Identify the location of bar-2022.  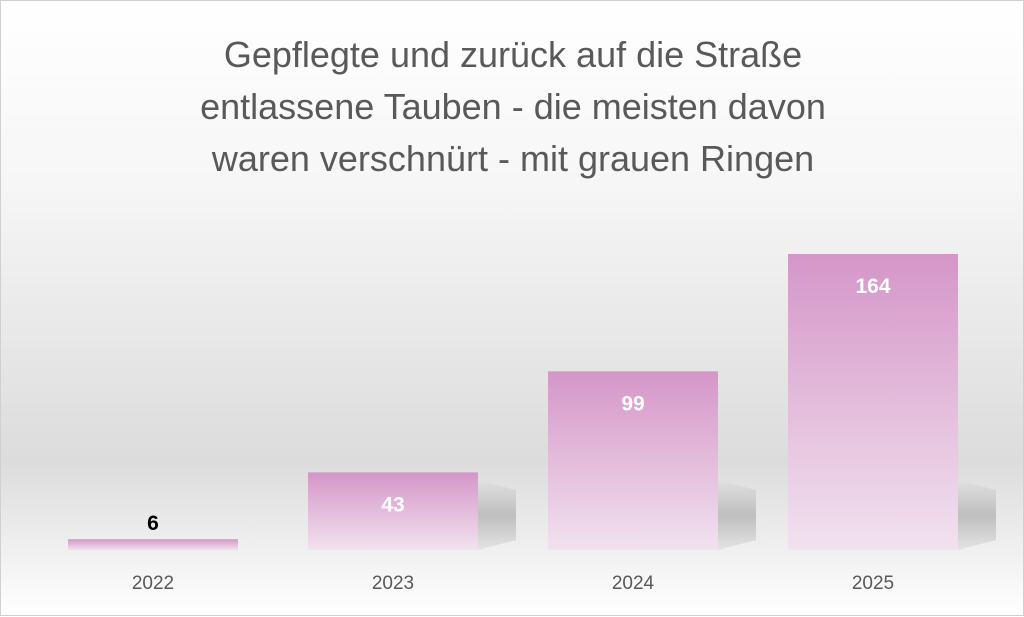
(153, 544).